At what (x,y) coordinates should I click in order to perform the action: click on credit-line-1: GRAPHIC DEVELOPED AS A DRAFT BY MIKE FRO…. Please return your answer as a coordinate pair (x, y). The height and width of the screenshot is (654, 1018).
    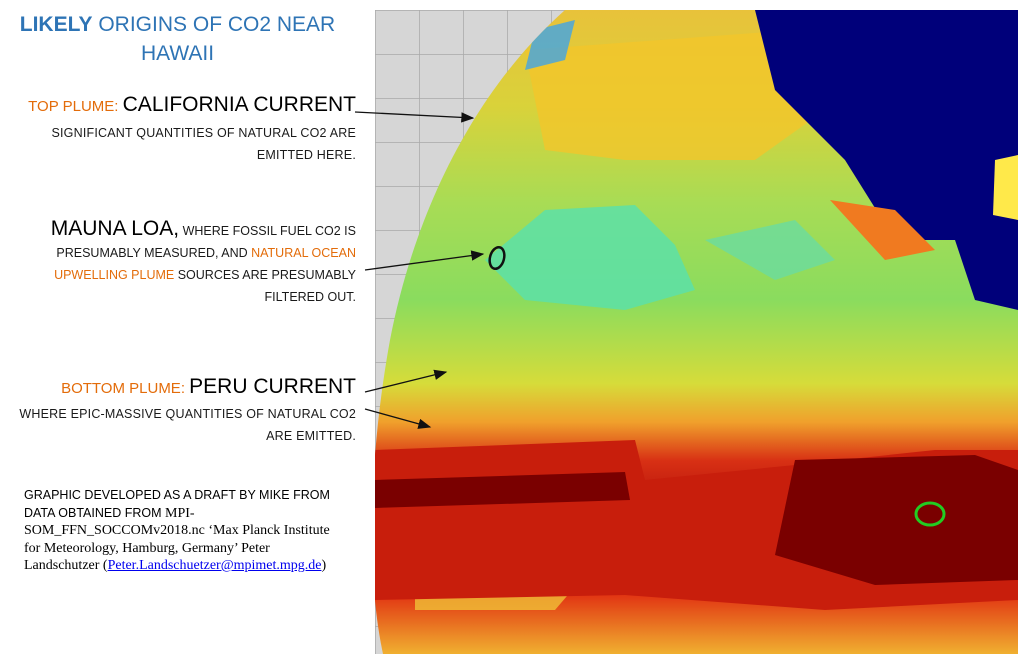
    Looking at the image, I should click on (177, 504).